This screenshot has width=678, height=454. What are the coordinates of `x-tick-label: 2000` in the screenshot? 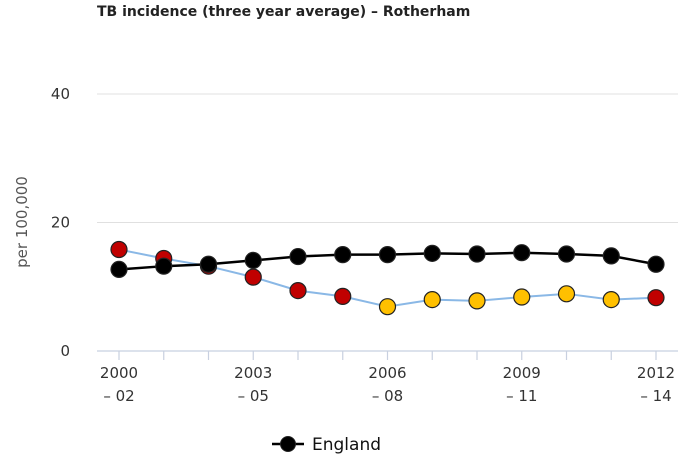 It's located at (119, 373).